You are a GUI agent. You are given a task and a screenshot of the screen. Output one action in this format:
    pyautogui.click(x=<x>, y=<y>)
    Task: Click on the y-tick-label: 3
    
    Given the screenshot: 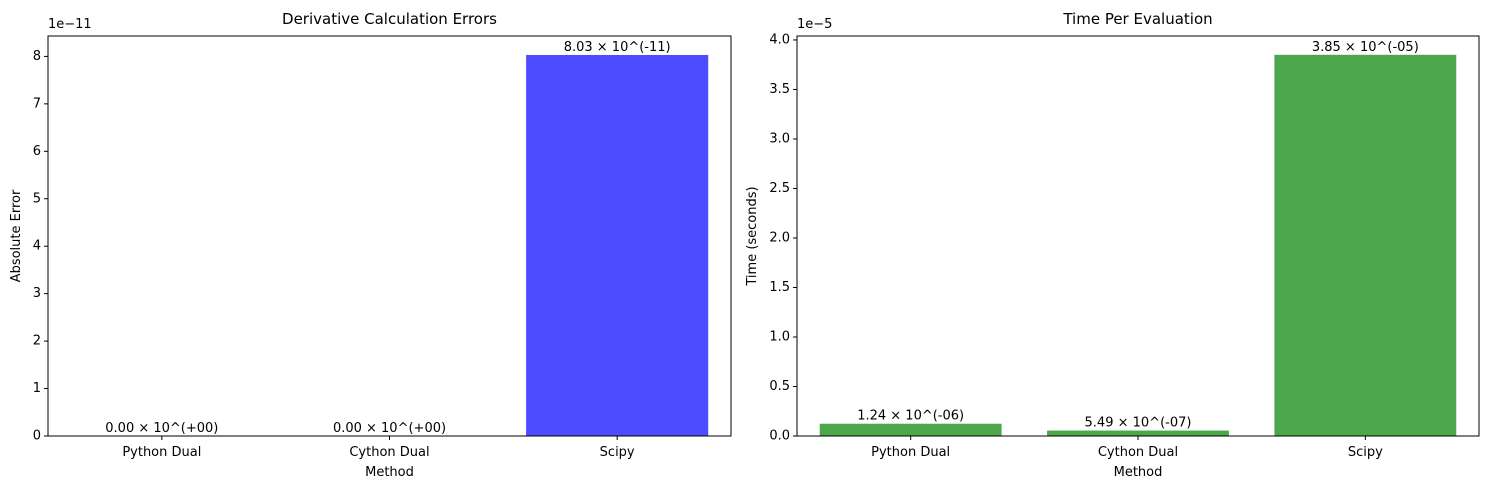 What is the action you would take?
    pyautogui.click(x=37, y=293)
    